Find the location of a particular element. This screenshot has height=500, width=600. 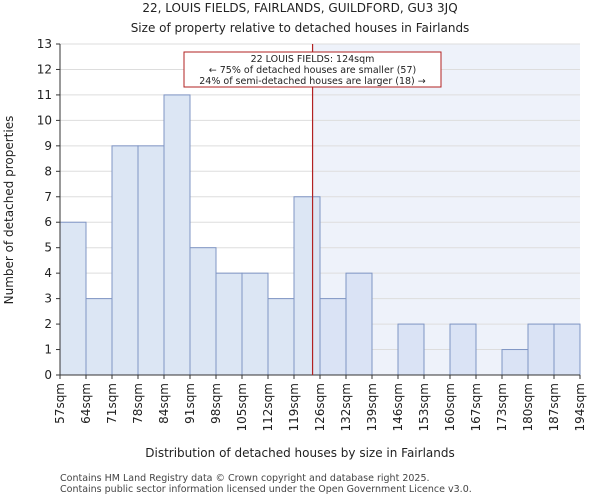

x-tick-label: 173sqm is located at coordinates (502, 407).